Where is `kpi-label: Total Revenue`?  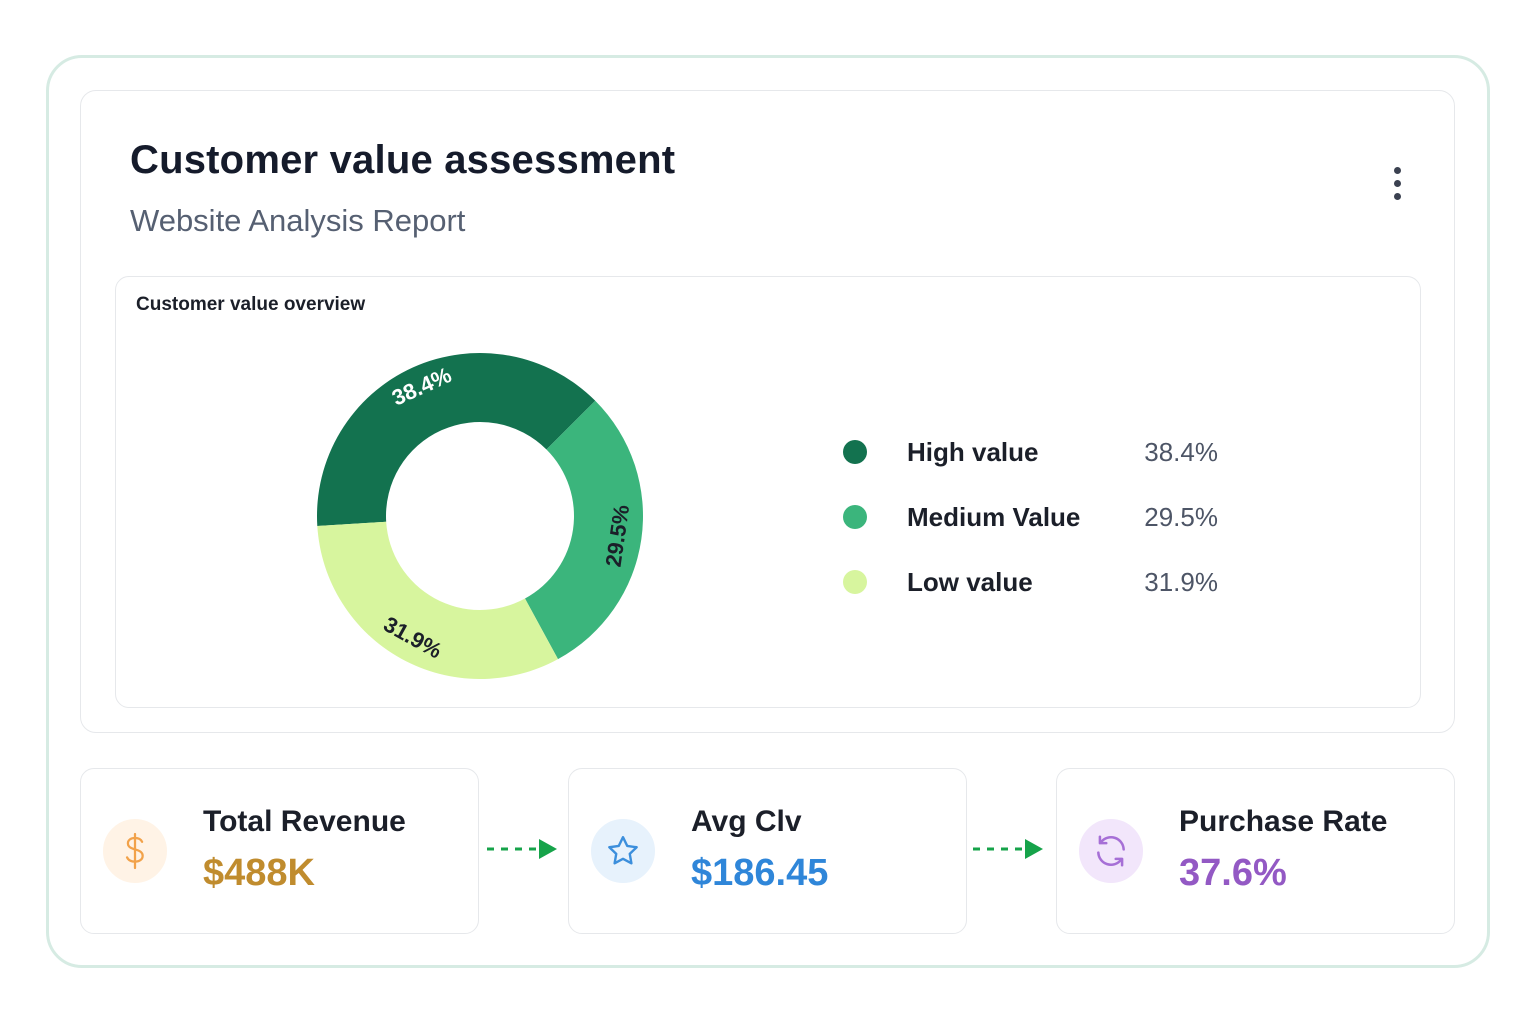 kpi-label: Total Revenue is located at coordinates (304, 821).